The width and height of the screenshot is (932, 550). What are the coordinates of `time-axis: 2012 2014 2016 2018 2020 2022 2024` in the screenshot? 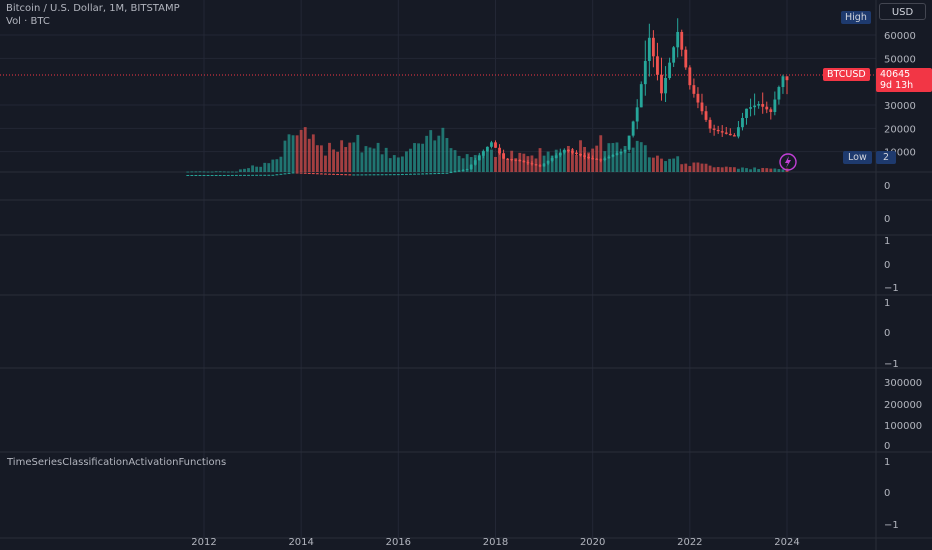 It's located at (495, 542).